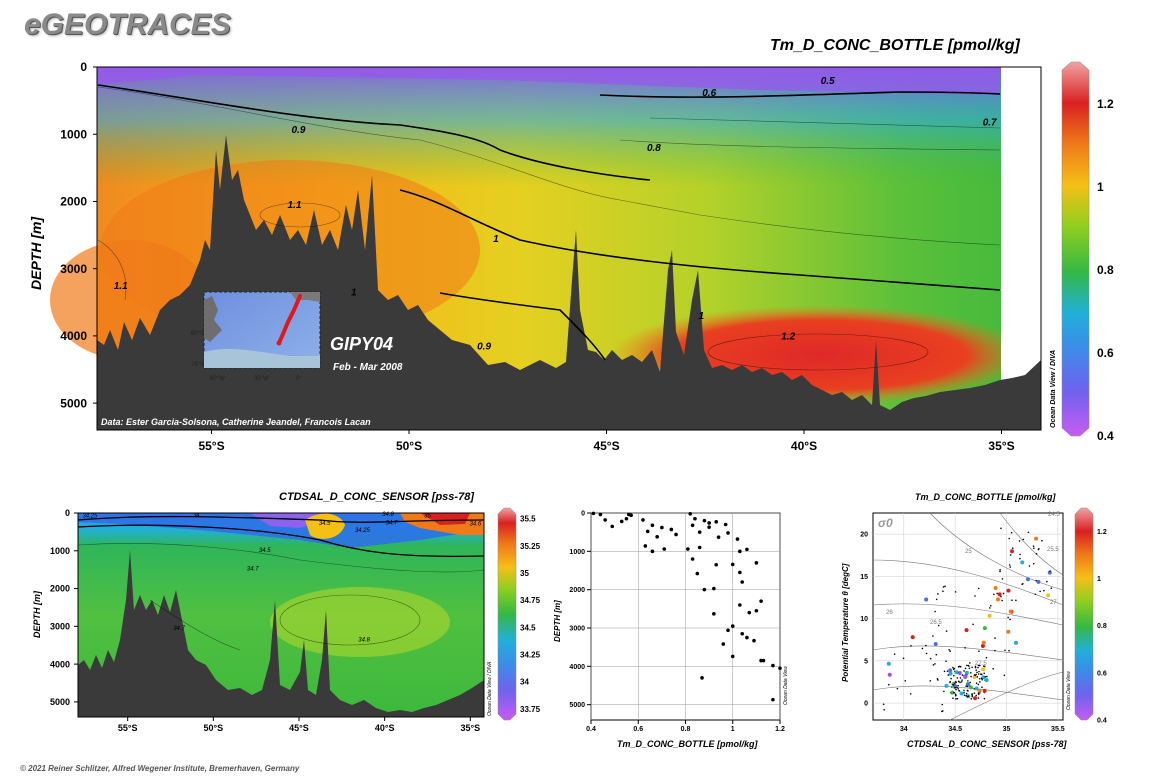  What do you see at coordinates (677, 621) in the screenshot?
I see `profile-axes: 0.4 0.6 0.8 1 1.2 0 1000 2000 3000 4000 5000` at bounding box center [677, 621].